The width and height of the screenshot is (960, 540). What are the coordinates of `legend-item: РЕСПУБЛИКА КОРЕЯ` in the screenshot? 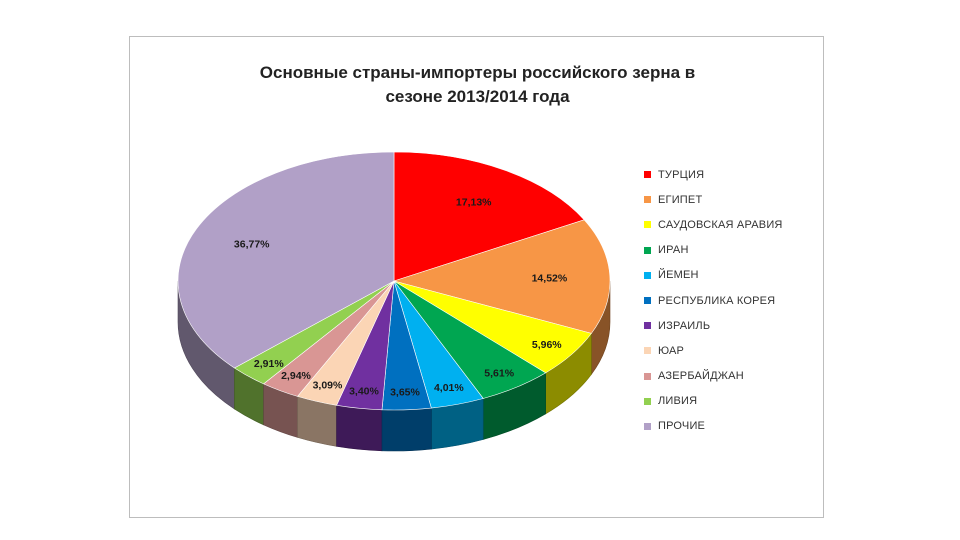 It's located at (713, 300).